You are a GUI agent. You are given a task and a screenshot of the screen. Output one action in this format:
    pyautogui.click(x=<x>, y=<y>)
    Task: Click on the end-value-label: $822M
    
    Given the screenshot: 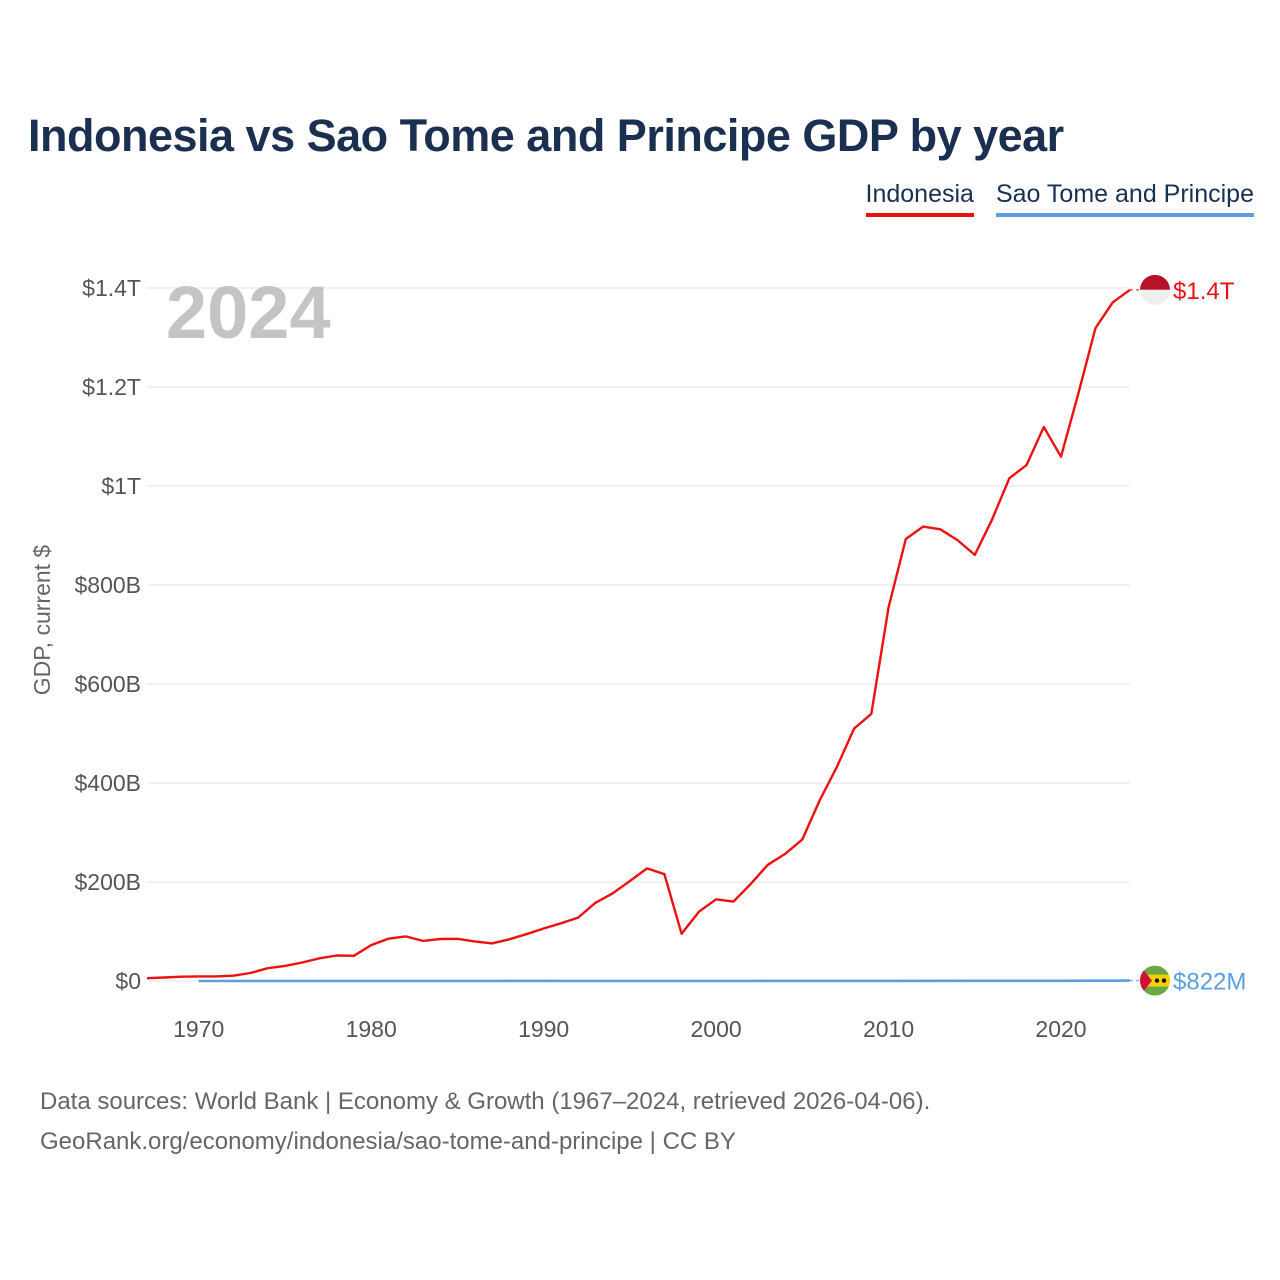 What is the action you would take?
    pyautogui.click(x=1209, y=982)
    